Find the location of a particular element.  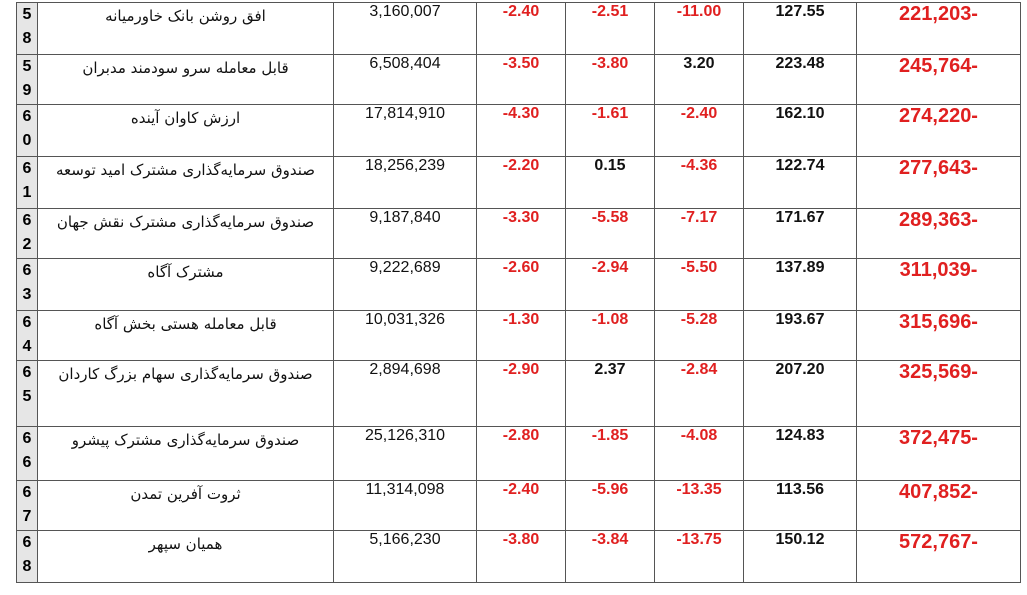

net-flow-cell: 325,569- is located at coordinates (938, 393).